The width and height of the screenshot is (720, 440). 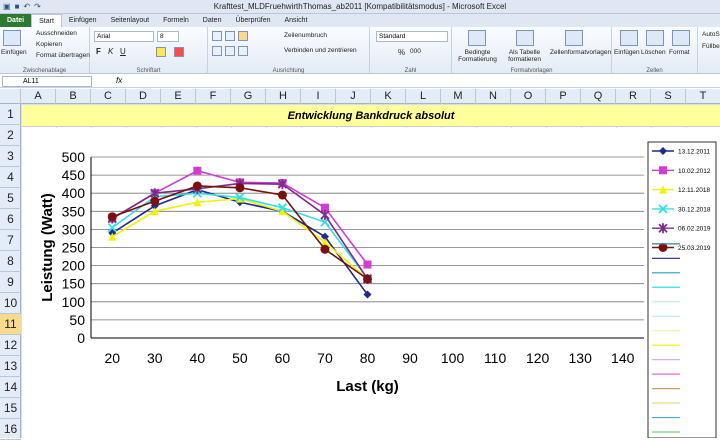 I want to click on row-header: 16, so click(x=10, y=429).